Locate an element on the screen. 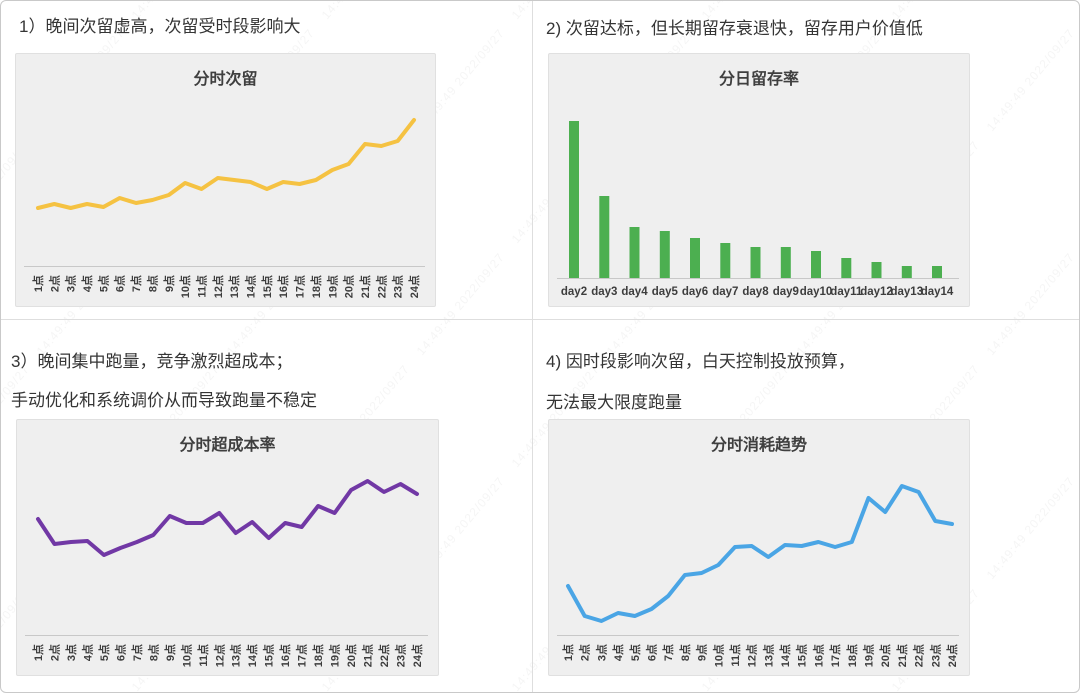 The width and height of the screenshot is (1080, 693). headline-line: 1）晚间次留虚高，次留受时段影响大 is located at coordinates (160, 26).